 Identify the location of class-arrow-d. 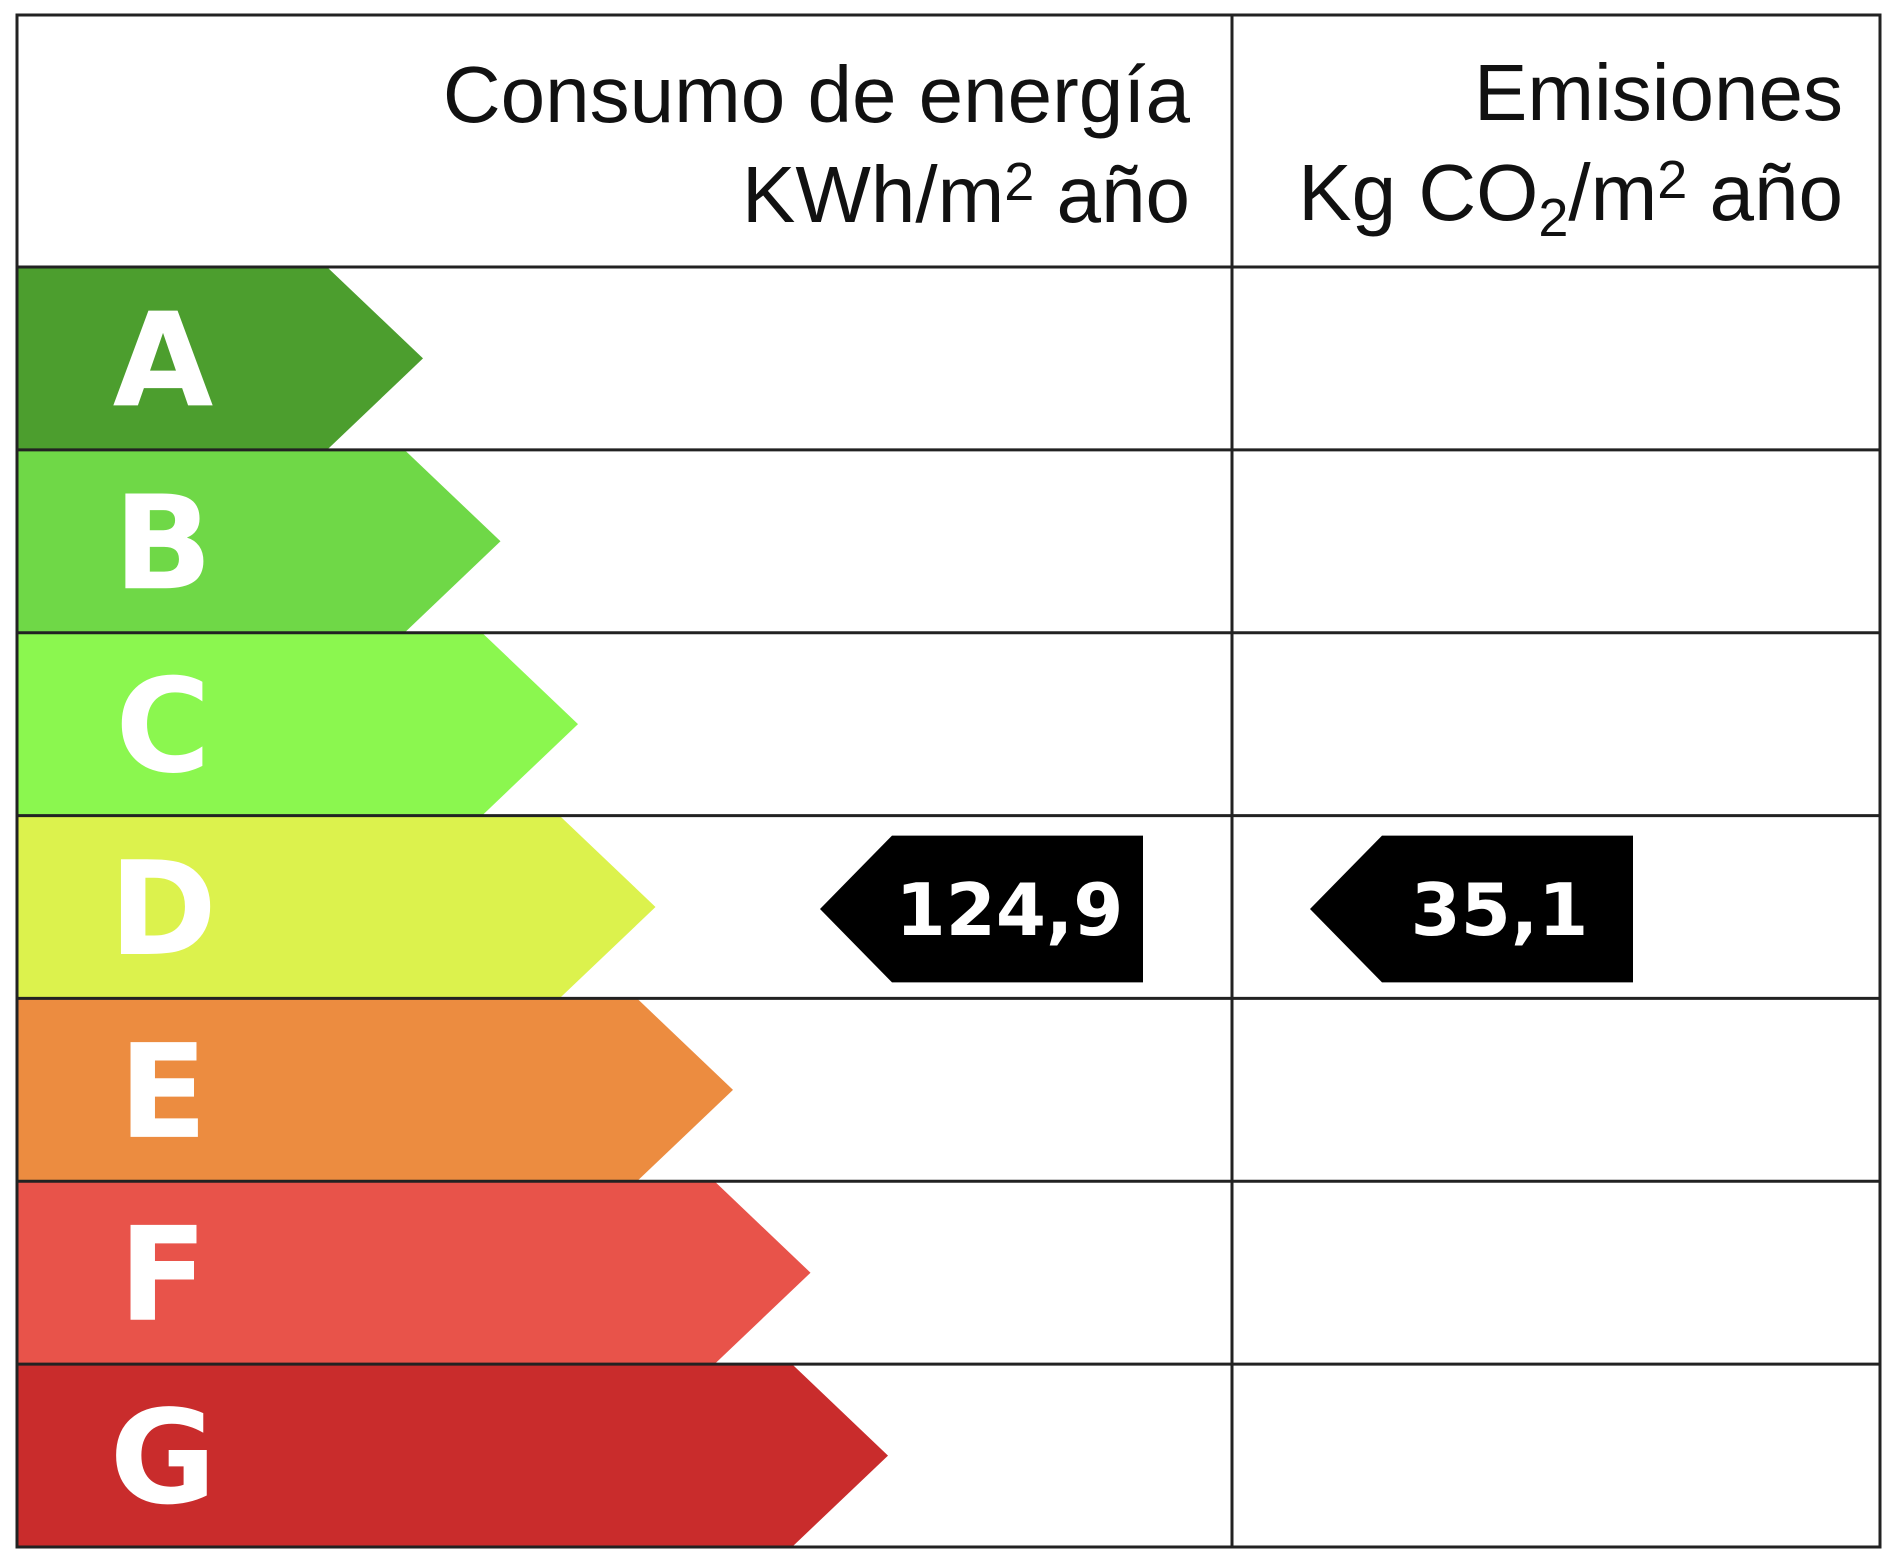
(336, 907).